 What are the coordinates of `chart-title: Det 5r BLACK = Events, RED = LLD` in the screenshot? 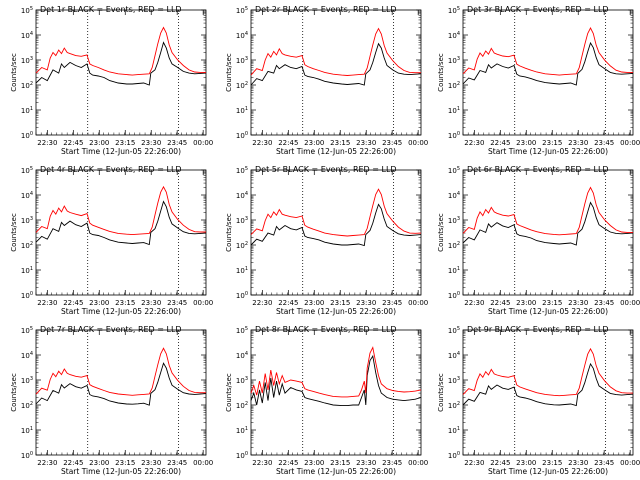 It's located at (326, 169).